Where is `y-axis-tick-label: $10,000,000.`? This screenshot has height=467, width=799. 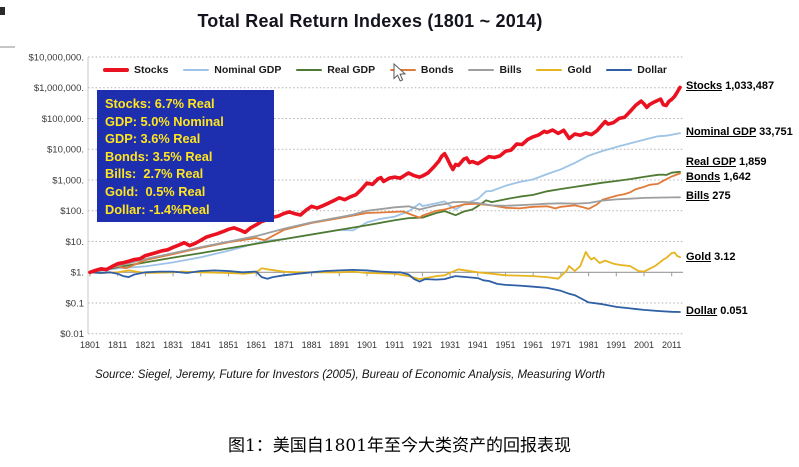 y-axis-tick-label: $10,000,000. is located at coordinates (56, 57).